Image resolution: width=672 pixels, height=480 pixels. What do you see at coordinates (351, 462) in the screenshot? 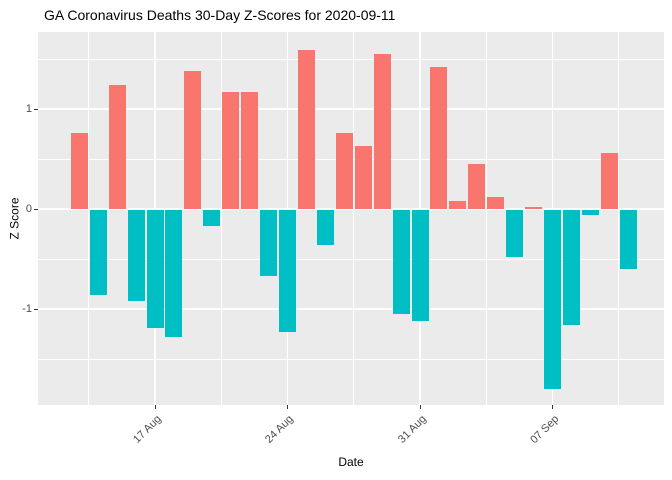
I see `x-axis-title: Date` at bounding box center [351, 462].